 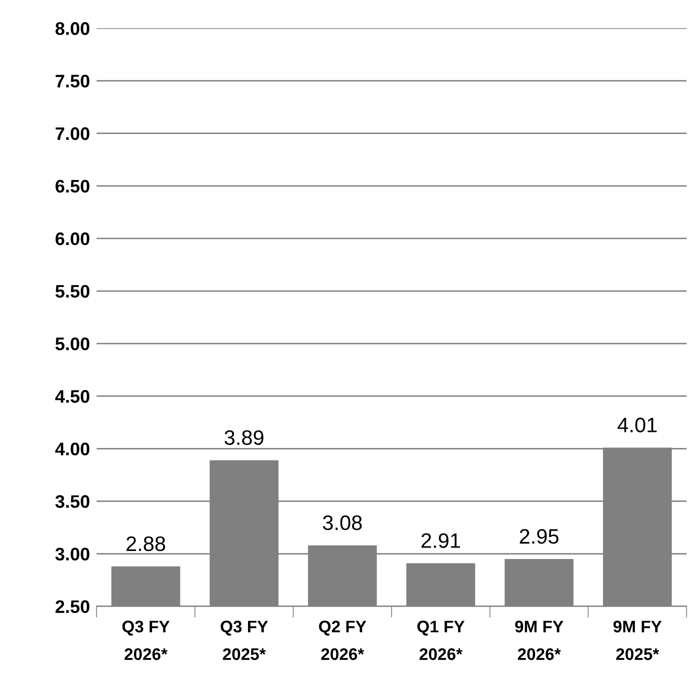 I want to click on y-tick-label: 6.50, so click(x=73, y=186).